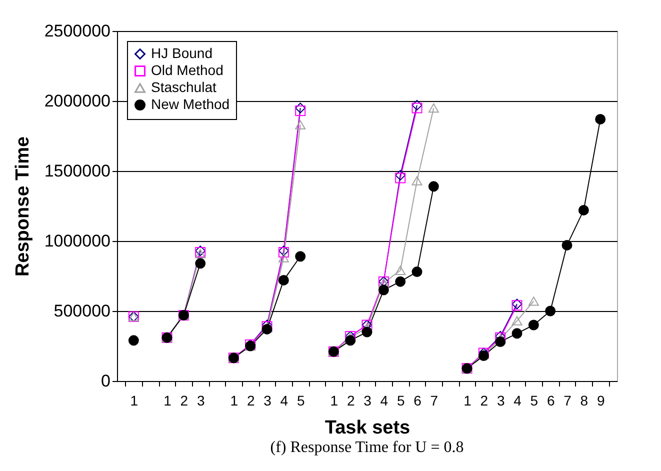  I want to click on y-tick-label: 500000, so click(82, 311).